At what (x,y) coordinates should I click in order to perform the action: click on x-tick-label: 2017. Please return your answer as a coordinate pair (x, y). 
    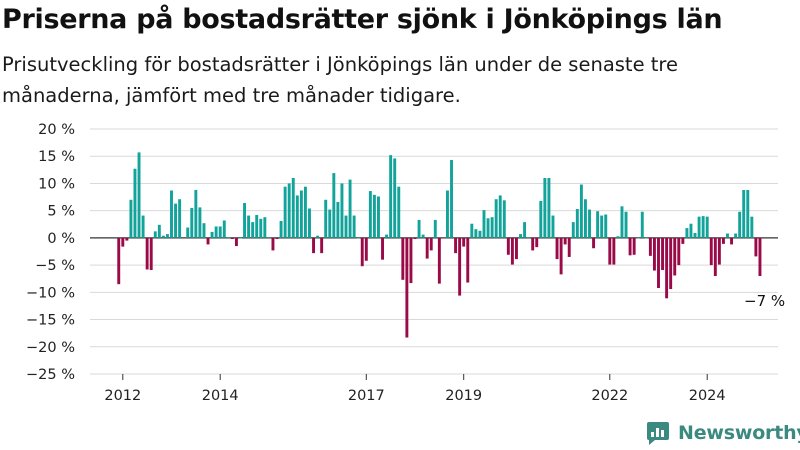
    Looking at the image, I should click on (366, 396).